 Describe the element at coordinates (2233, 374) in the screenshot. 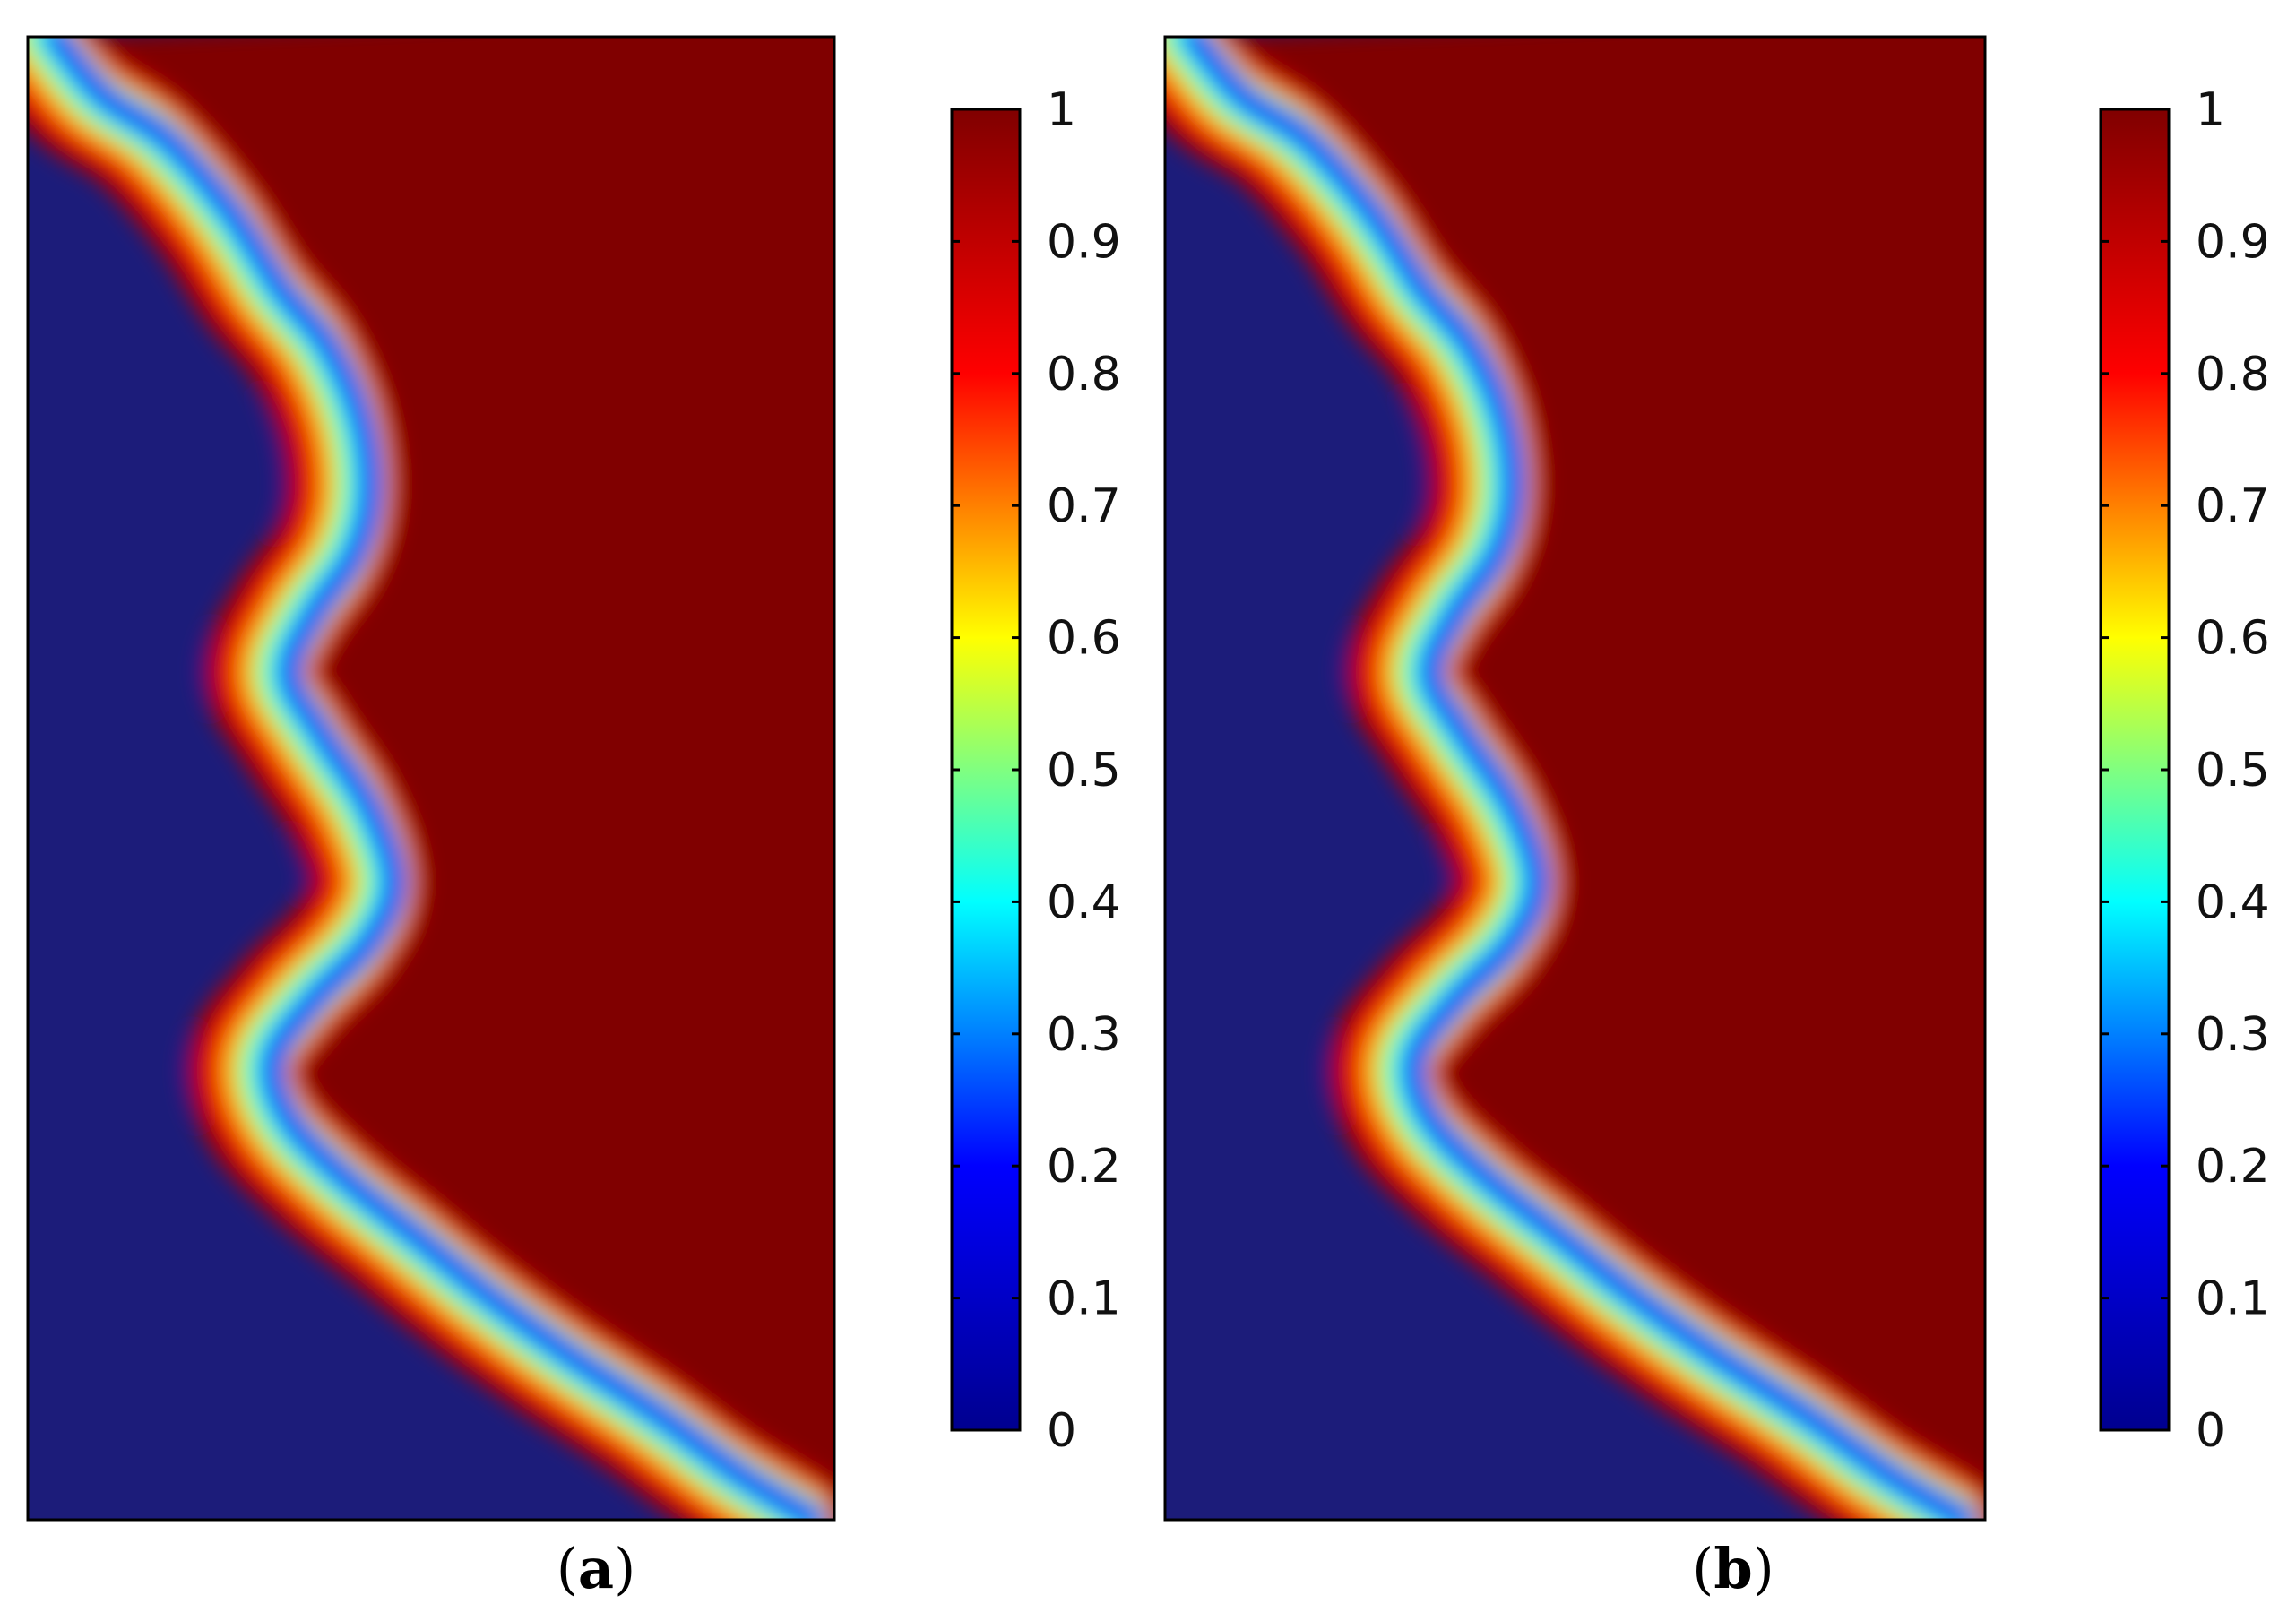

I see `colorbar-b-tick-label: 0.8` at that location.